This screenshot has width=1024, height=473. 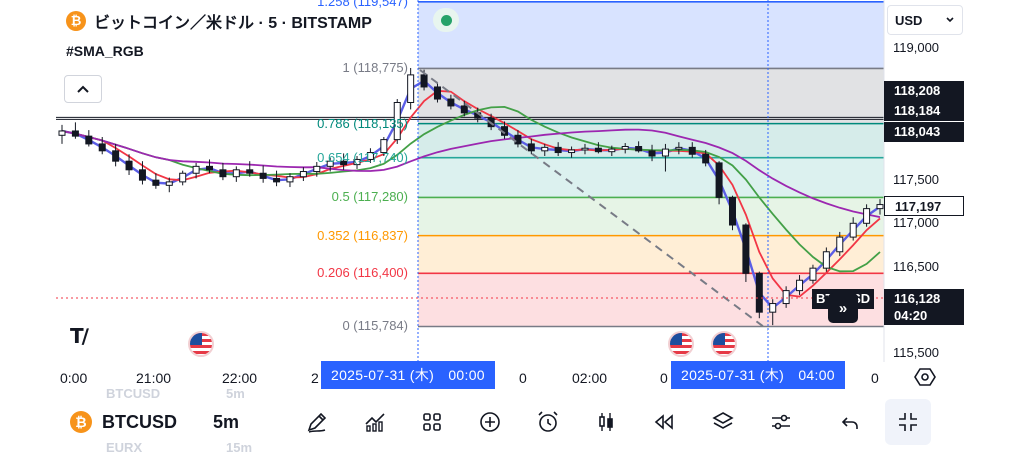 I want to click on alarm-icon, so click(x=548, y=422).